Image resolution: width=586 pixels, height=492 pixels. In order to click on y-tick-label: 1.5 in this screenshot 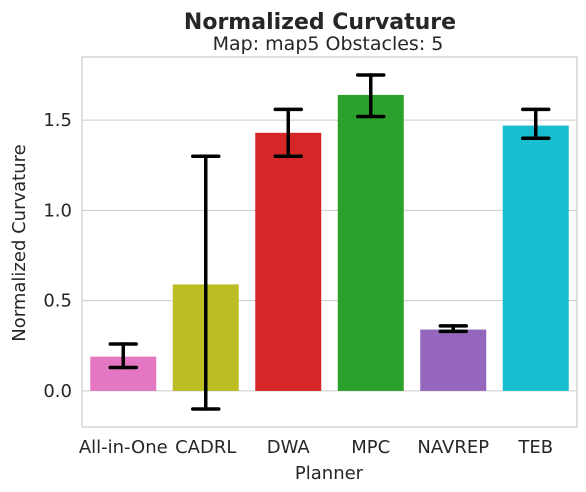, I will do `click(57, 120)`.